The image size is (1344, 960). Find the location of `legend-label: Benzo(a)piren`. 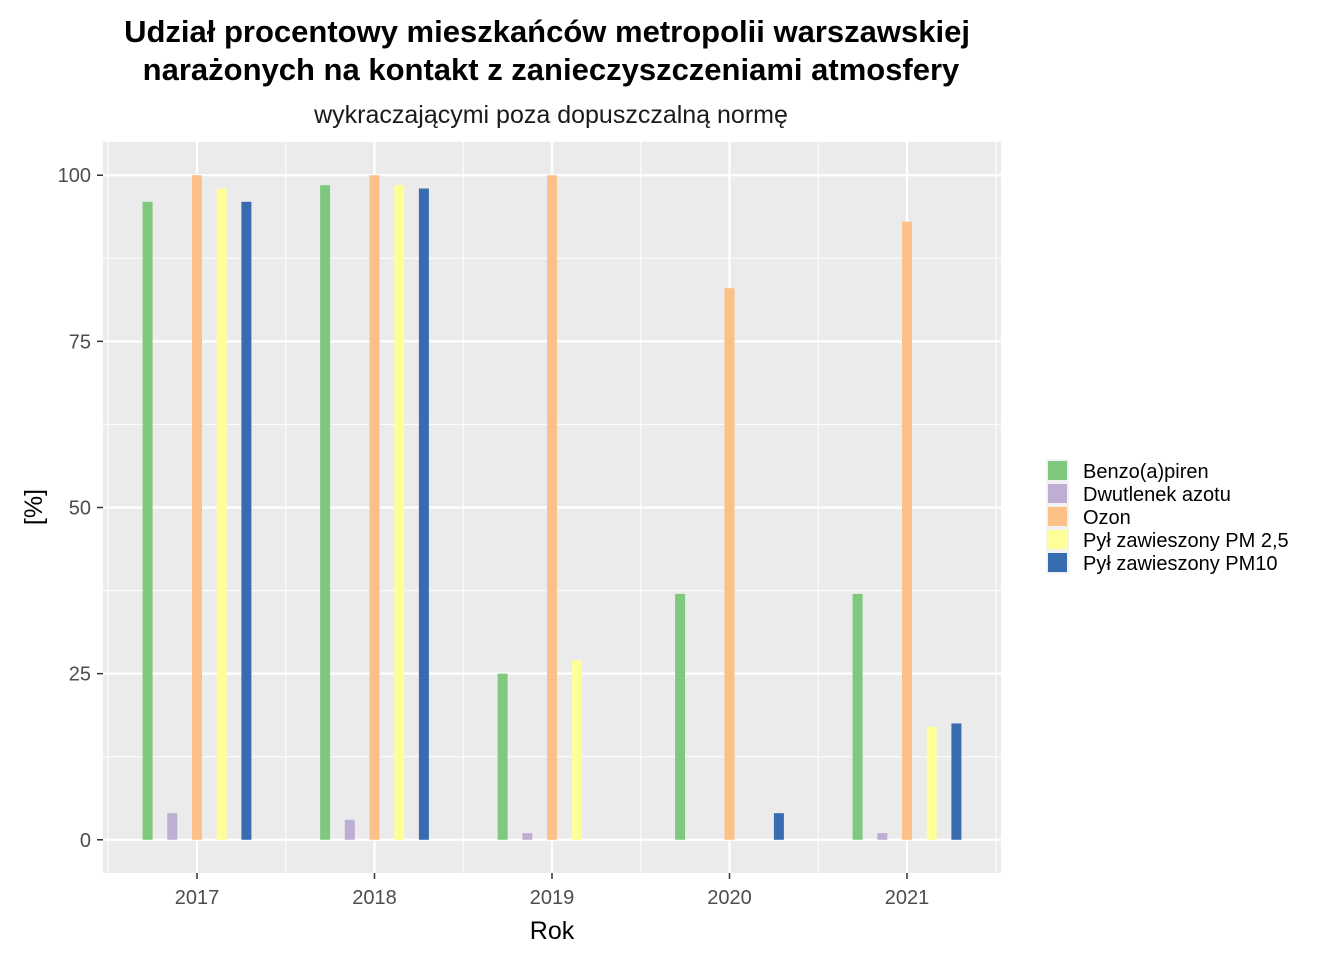

legend-label: Benzo(a)piren is located at coordinates (1146, 472).